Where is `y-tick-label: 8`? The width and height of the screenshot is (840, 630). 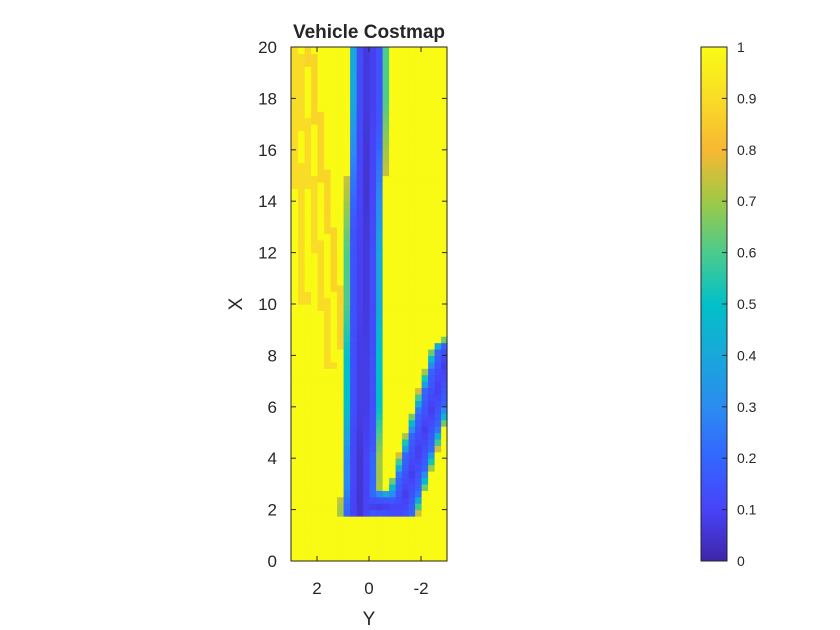 y-tick-label: 8 is located at coordinates (272, 355).